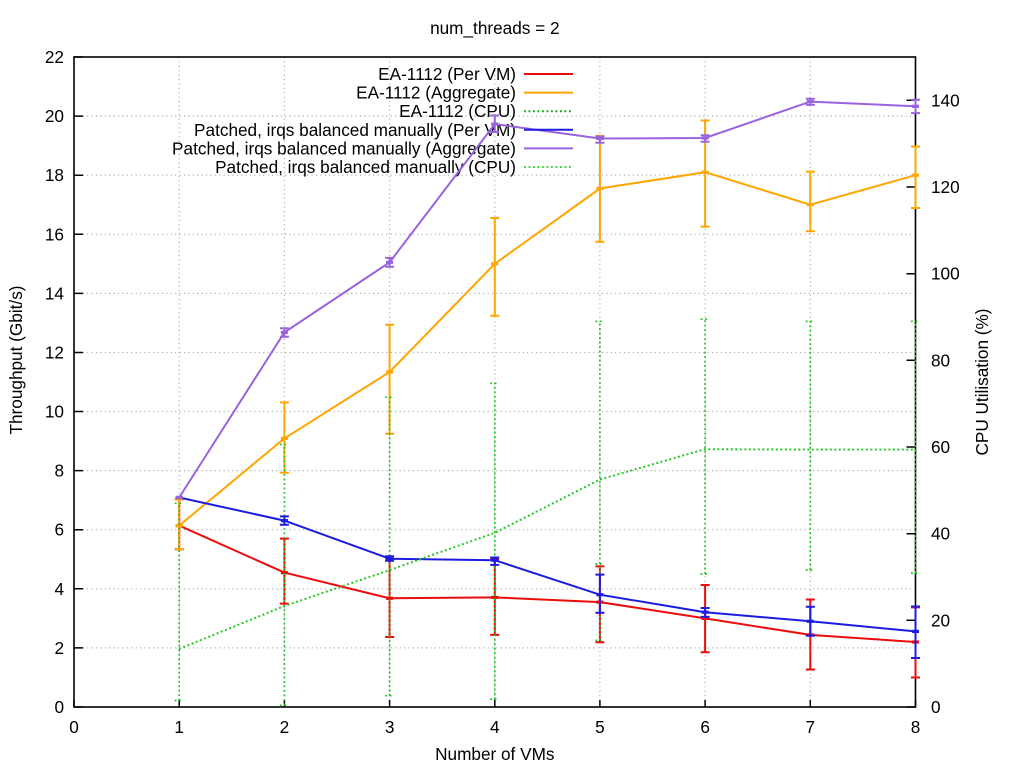 This screenshot has width=1024, height=768. Describe the element at coordinates (447, 74) in the screenshot. I see `svg-text: EA-1112 (Per VM)` at that location.